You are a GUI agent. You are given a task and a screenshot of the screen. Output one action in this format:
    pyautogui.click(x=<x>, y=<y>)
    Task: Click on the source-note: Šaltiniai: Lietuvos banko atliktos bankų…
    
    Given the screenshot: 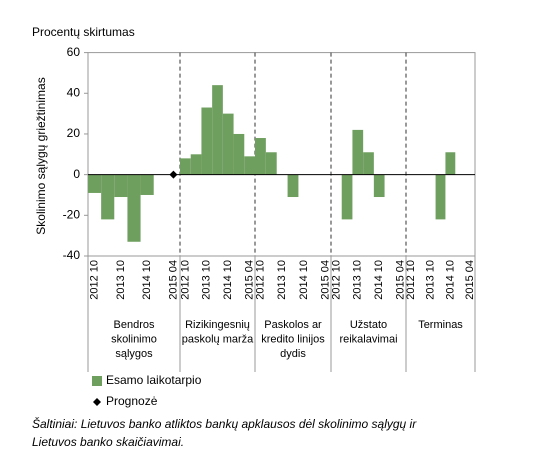 What is the action you would take?
    pyautogui.click(x=224, y=423)
    